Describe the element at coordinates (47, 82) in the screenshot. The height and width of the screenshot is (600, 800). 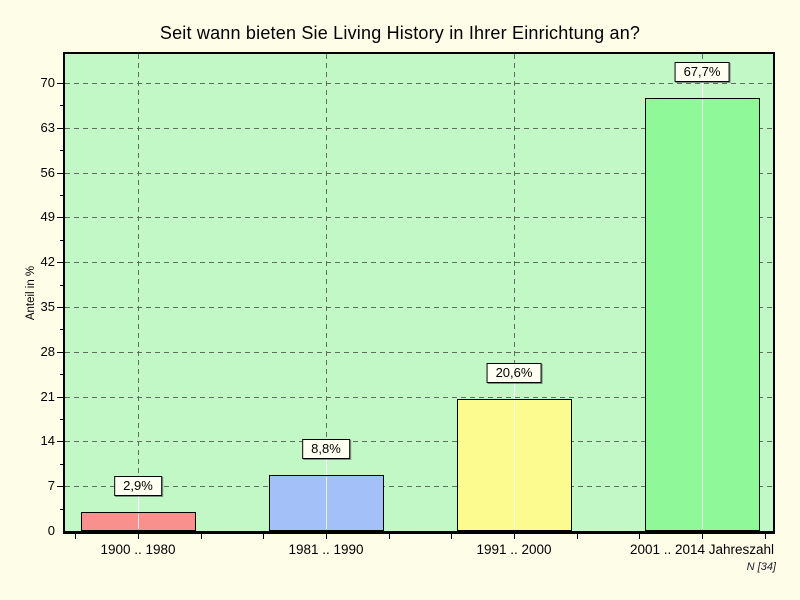
I see `y-tick-label: 70` at that location.